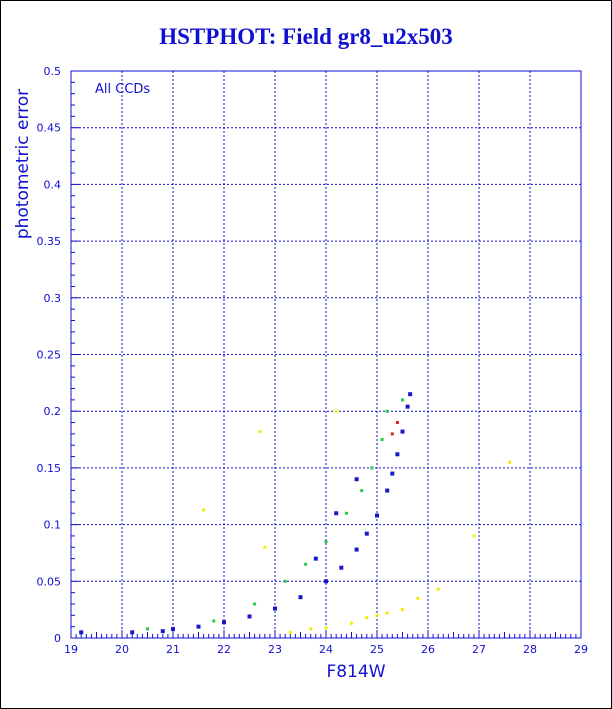 This screenshot has width=612, height=709. Describe the element at coordinates (53, 71) in the screenshot. I see `y-tick-label: 0.5` at that location.